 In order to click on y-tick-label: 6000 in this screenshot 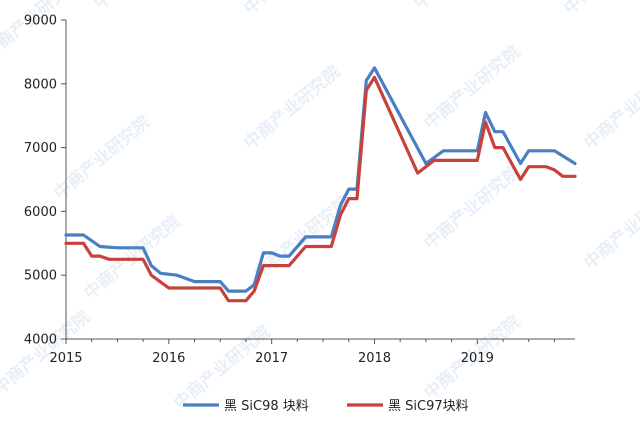, I will do `click(40, 212)`.